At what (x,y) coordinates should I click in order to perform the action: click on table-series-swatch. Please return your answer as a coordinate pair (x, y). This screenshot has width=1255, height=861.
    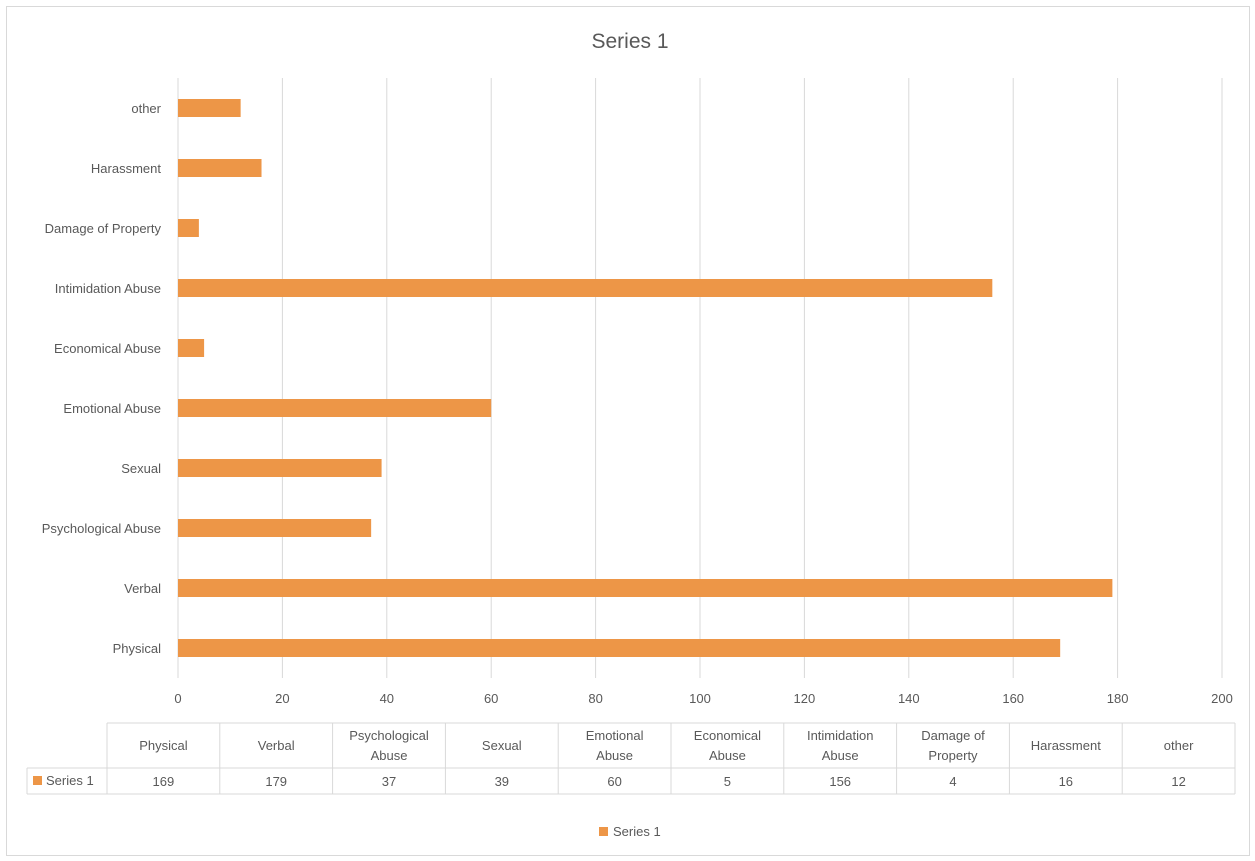
    Looking at the image, I should click on (37, 780).